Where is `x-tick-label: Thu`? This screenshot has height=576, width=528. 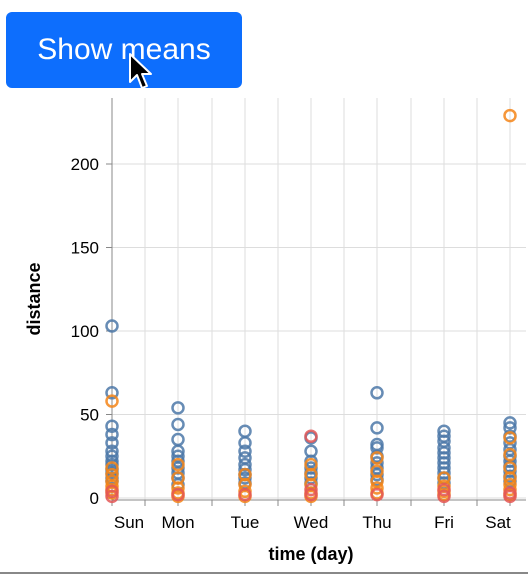
x-tick-label: Thu is located at coordinates (376, 522).